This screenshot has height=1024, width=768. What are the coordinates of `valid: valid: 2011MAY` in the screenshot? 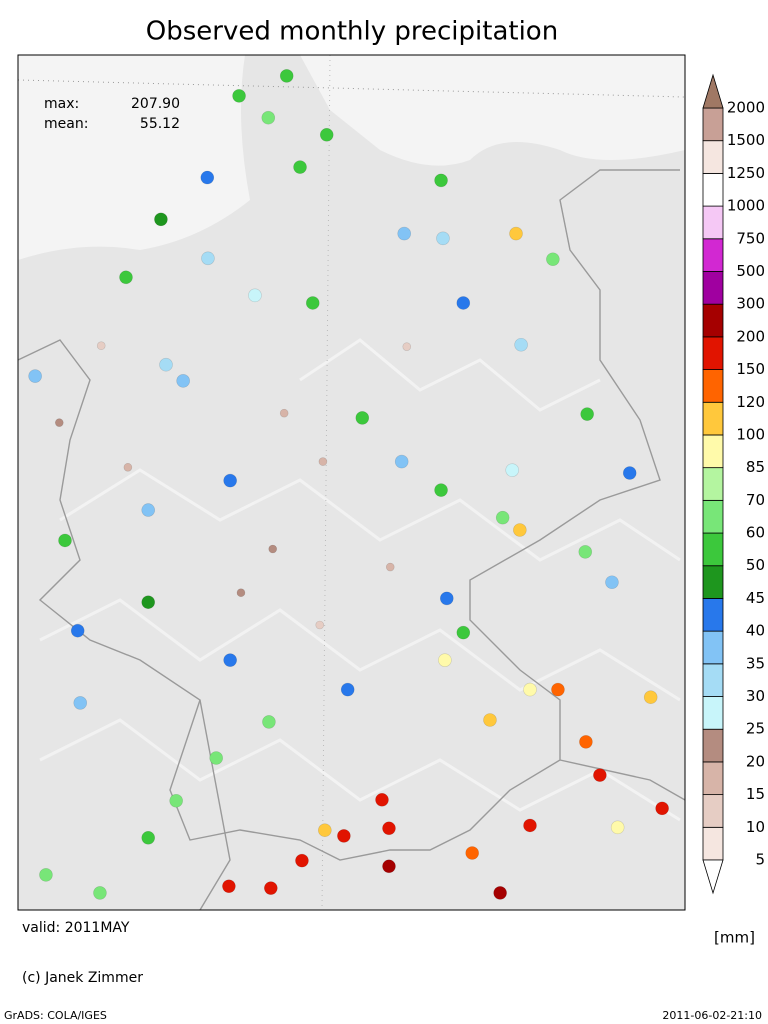 It's located at (76, 928).